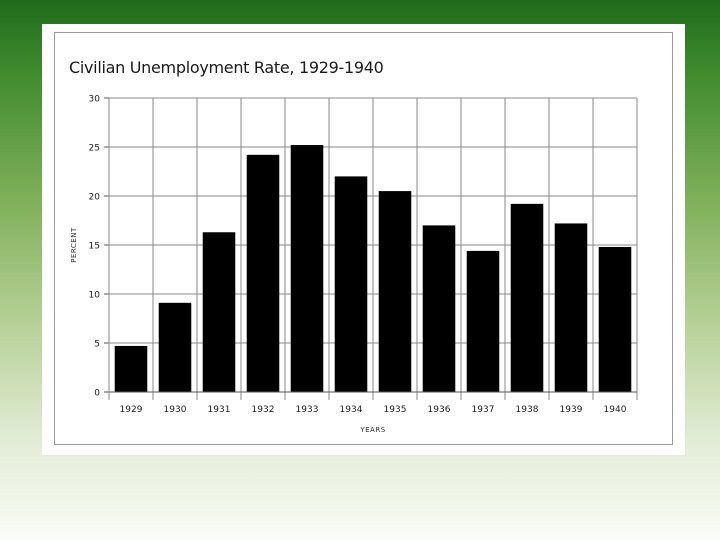 This screenshot has width=720, height=540. I want to click on x-tick-label: 1934, so click(351, 410).